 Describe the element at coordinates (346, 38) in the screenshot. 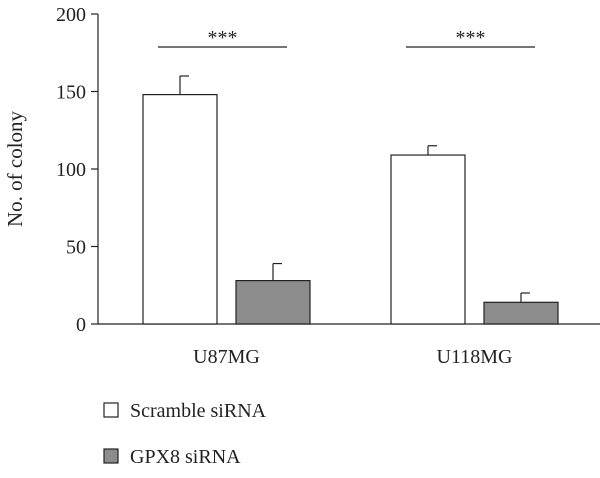

I see `significance-markers: *** ***` at that location.